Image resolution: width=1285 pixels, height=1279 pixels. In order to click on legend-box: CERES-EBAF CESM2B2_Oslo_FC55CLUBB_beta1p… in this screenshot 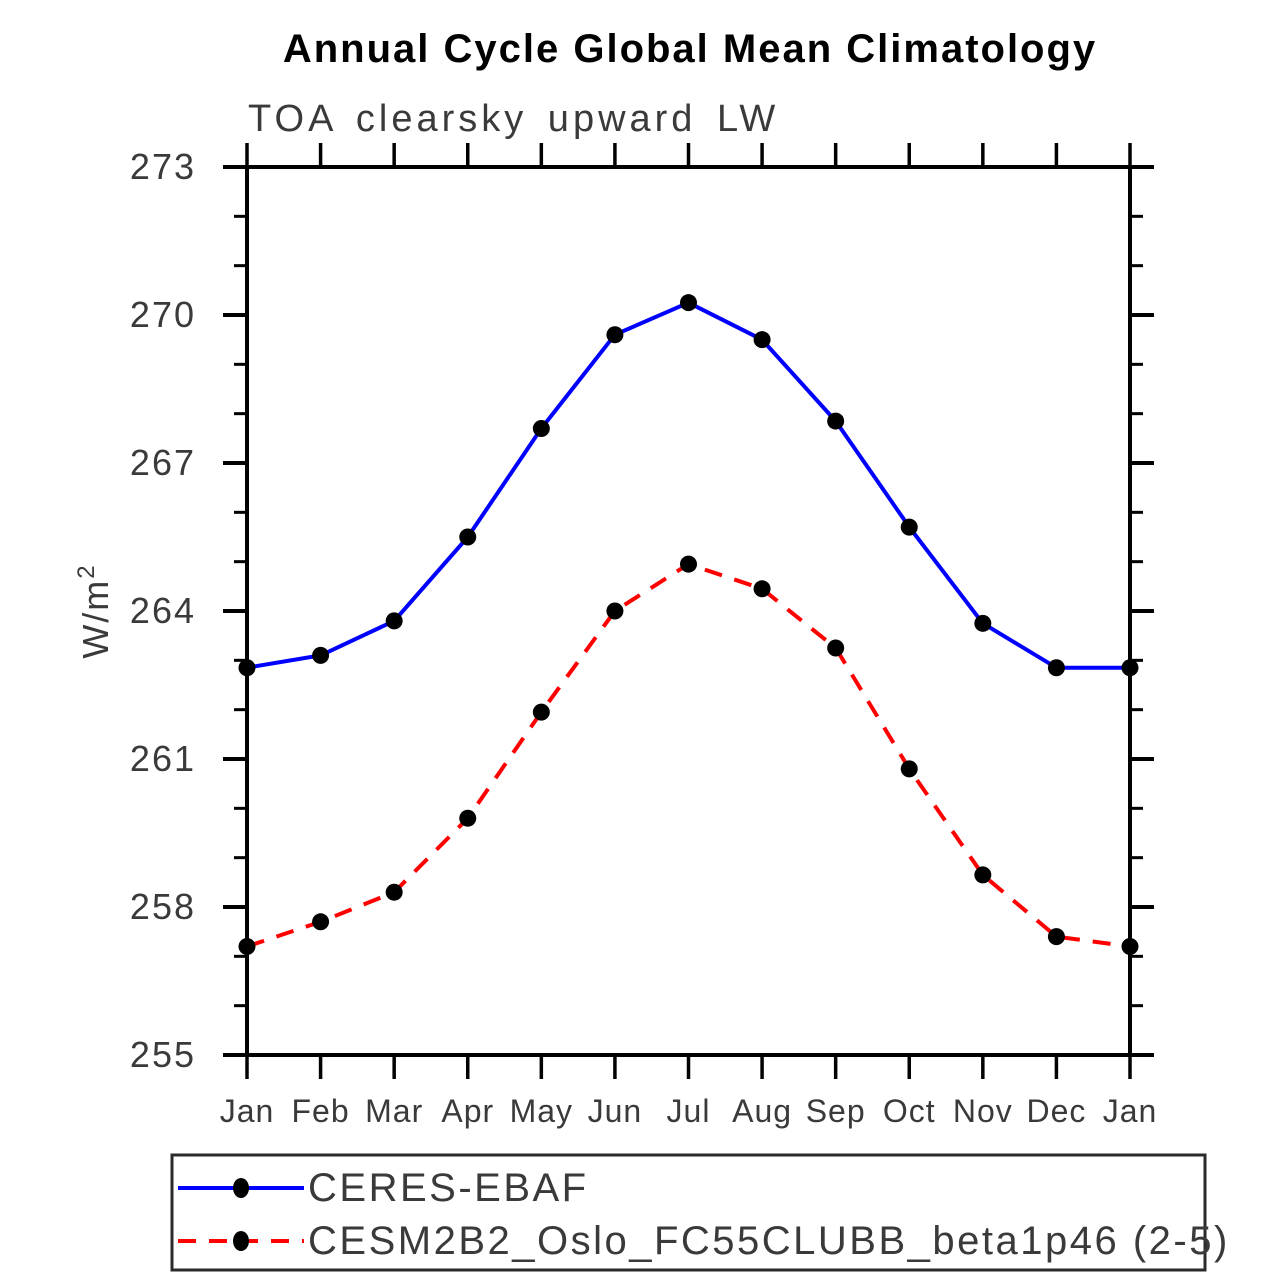, I will do `click(700, 1212)`.